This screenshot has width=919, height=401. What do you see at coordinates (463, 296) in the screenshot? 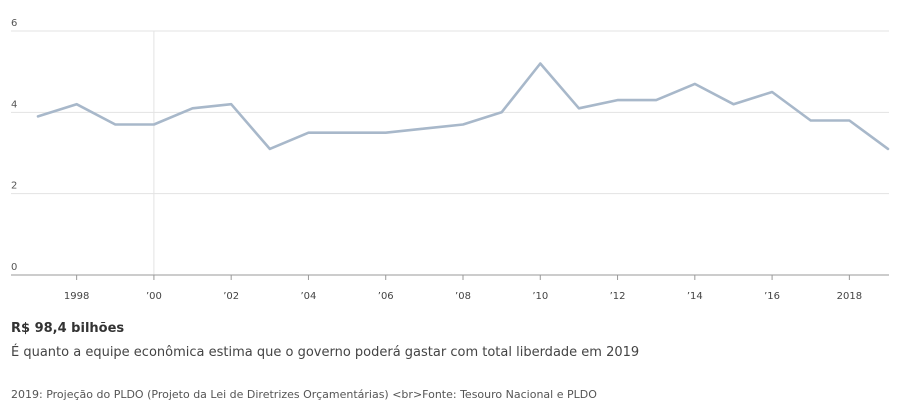
I see `x-tick-label: ’08` at bounding box center [463, 296].